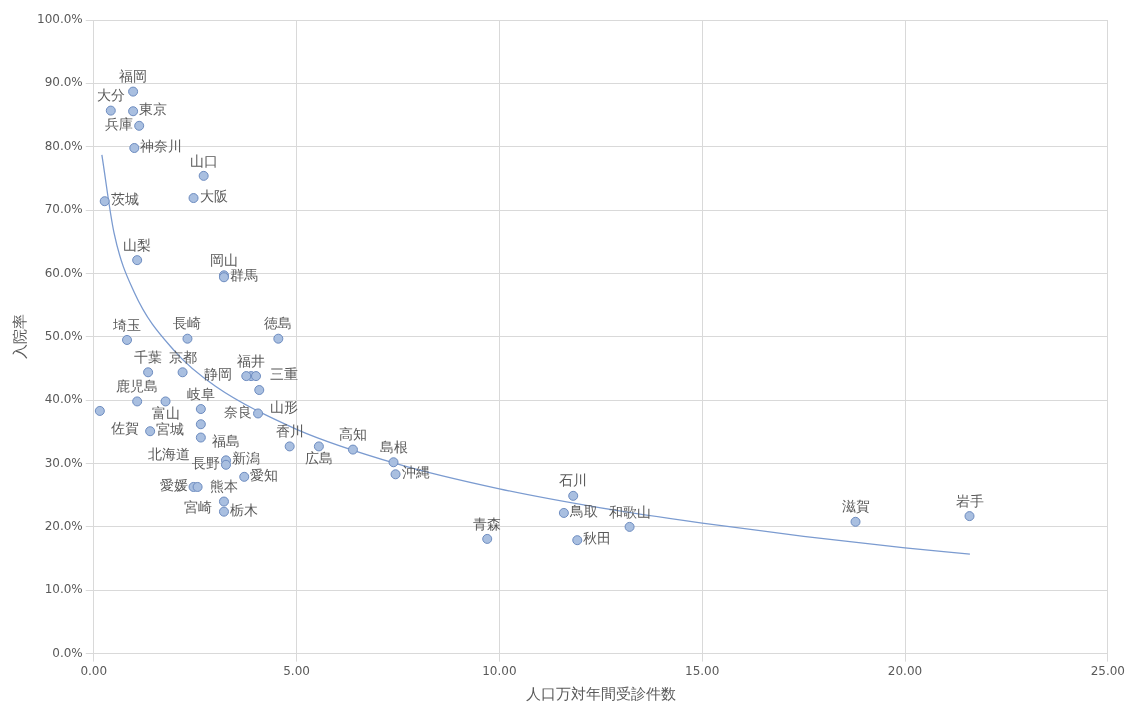  I want to click on data-label: 愛知, so click(264, 474).